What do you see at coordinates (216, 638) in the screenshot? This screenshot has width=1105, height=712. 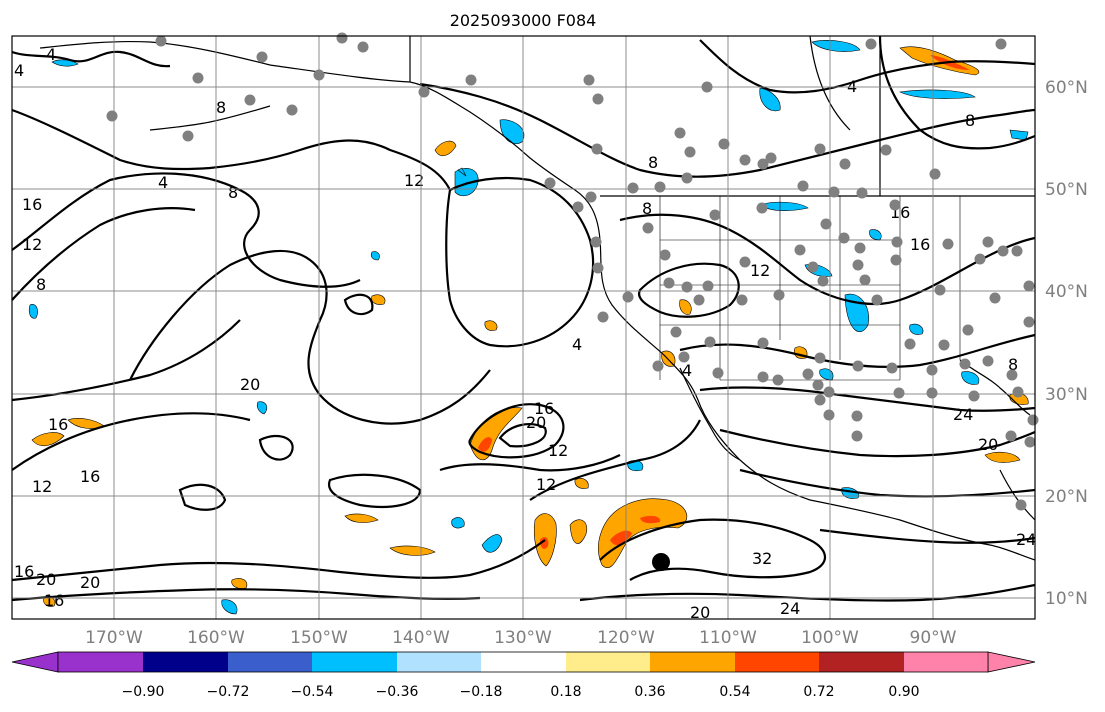 I see `lon-label: 160°W` at bounding box center [216, 638].